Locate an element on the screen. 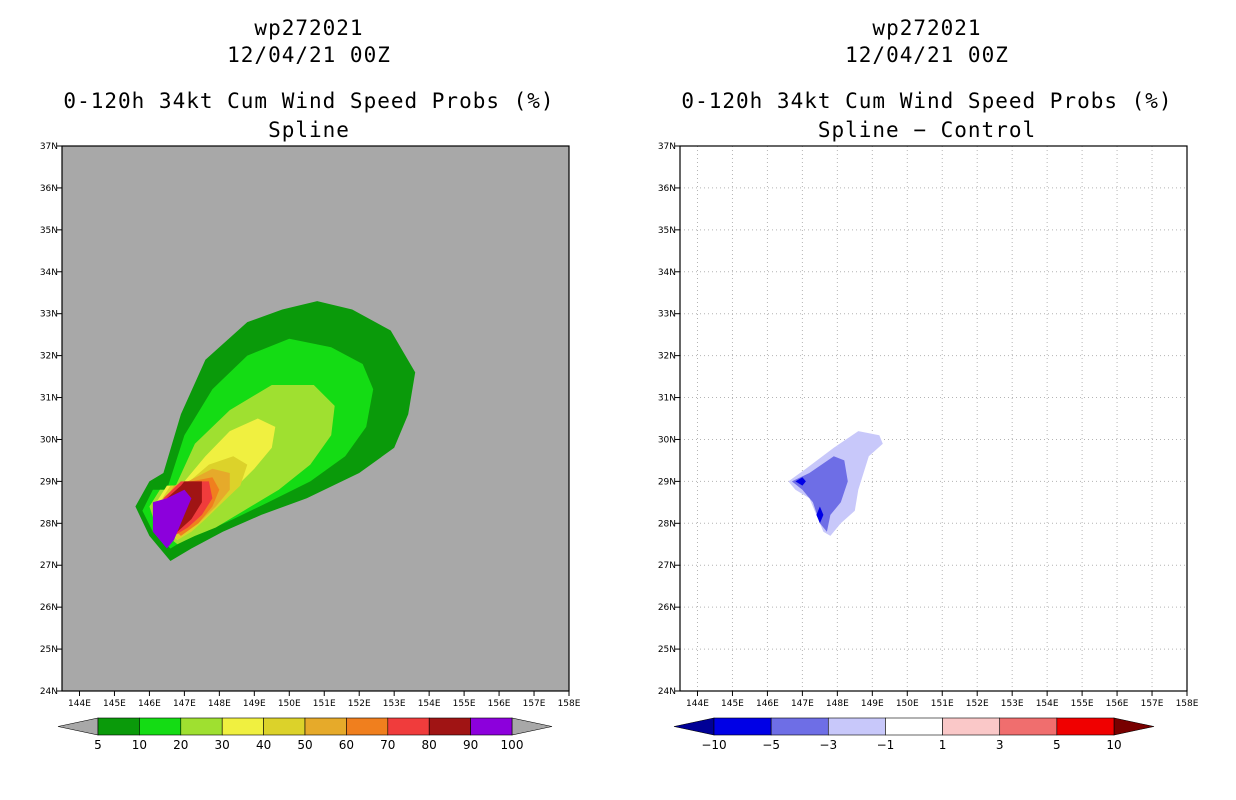 The height and width of the screenshot is (800, 1236). x-tick-label: 144E is located at coordinates (697, 704).